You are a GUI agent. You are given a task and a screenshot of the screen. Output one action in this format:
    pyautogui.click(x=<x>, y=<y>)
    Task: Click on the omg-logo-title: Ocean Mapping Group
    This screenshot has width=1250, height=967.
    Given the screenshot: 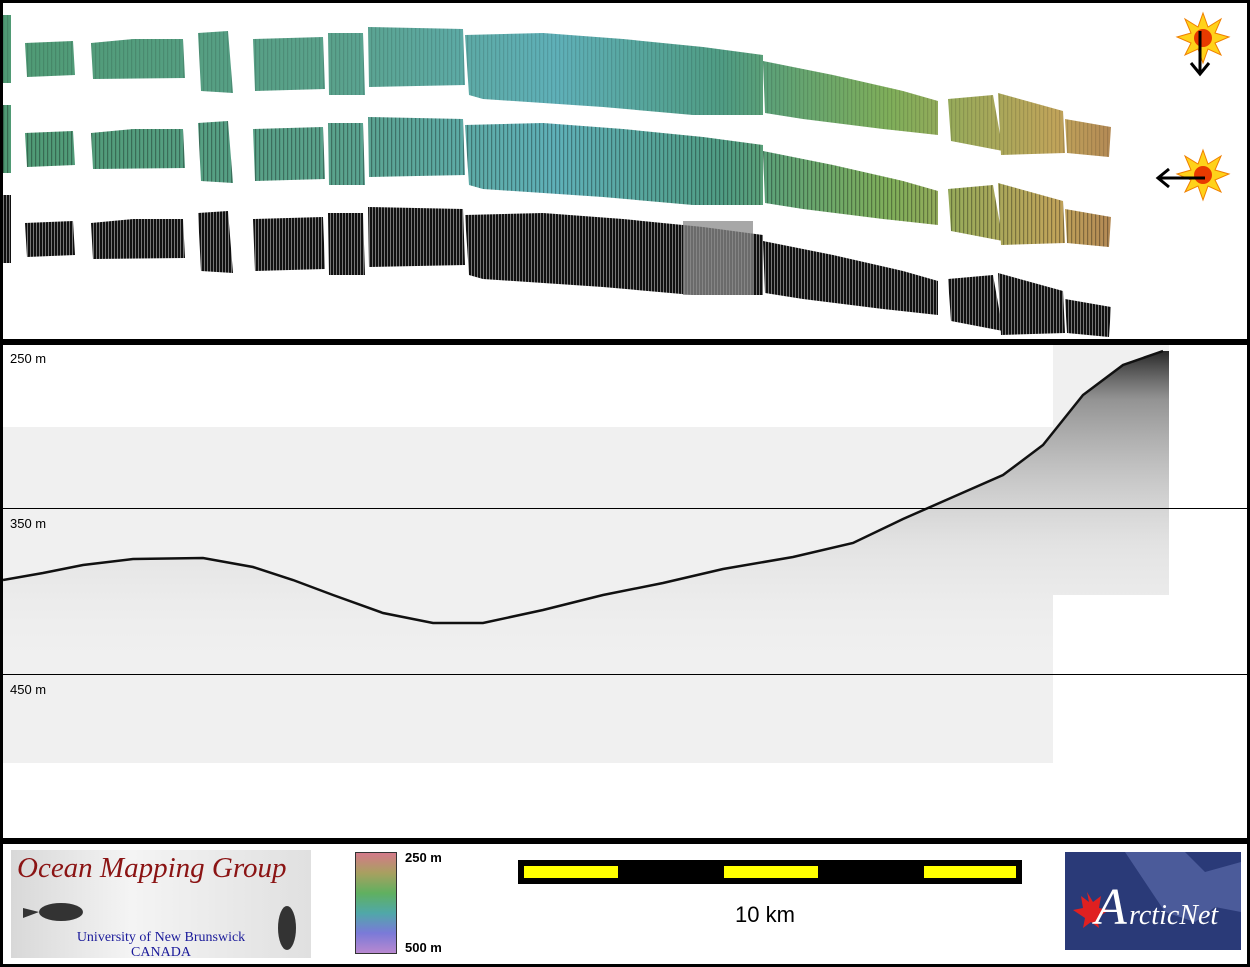 What is the action you would take?
    pyautogui.click(x=152, y=868)
    